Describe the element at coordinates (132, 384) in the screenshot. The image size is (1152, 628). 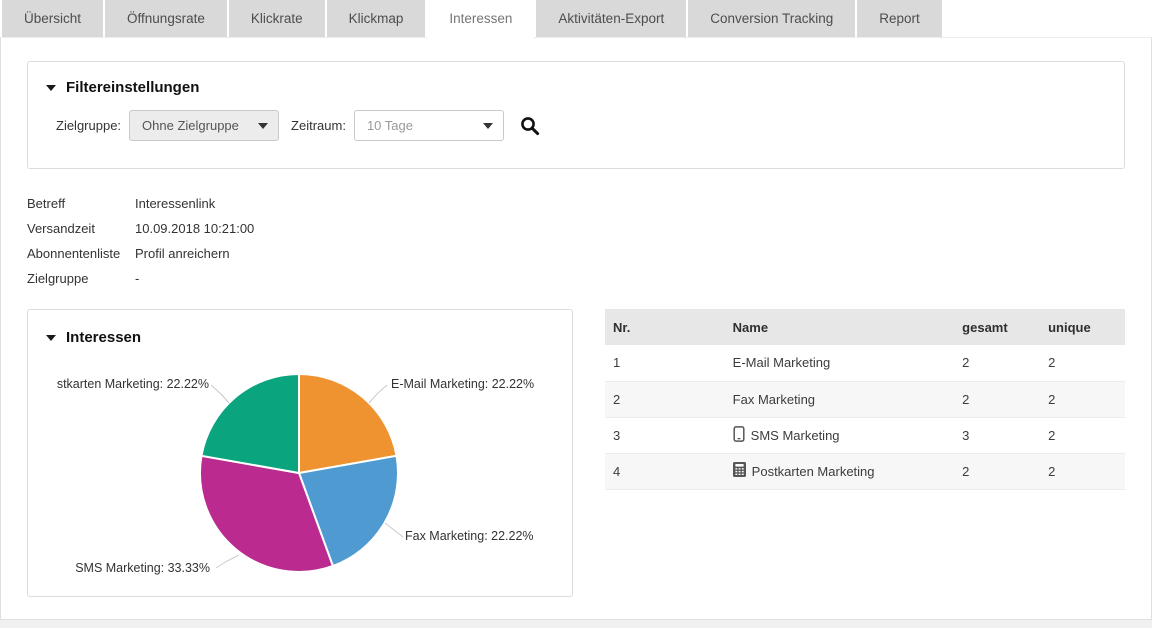
I see `pie-label-postkarten: stkarten Marketing: 22.22%` at that location.